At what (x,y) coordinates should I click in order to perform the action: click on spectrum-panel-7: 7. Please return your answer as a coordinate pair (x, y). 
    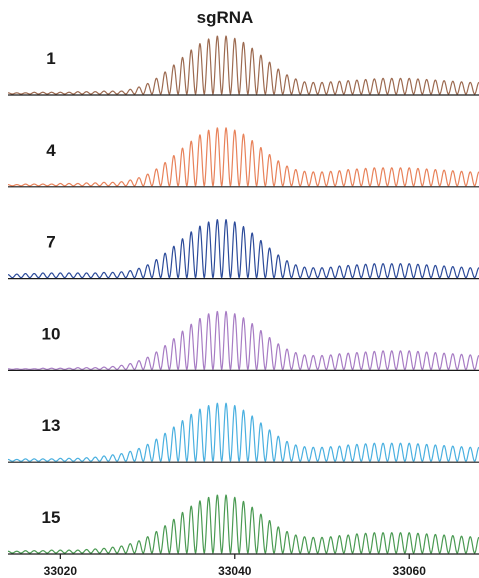
    Looking at the image, I should click on (243, 249).